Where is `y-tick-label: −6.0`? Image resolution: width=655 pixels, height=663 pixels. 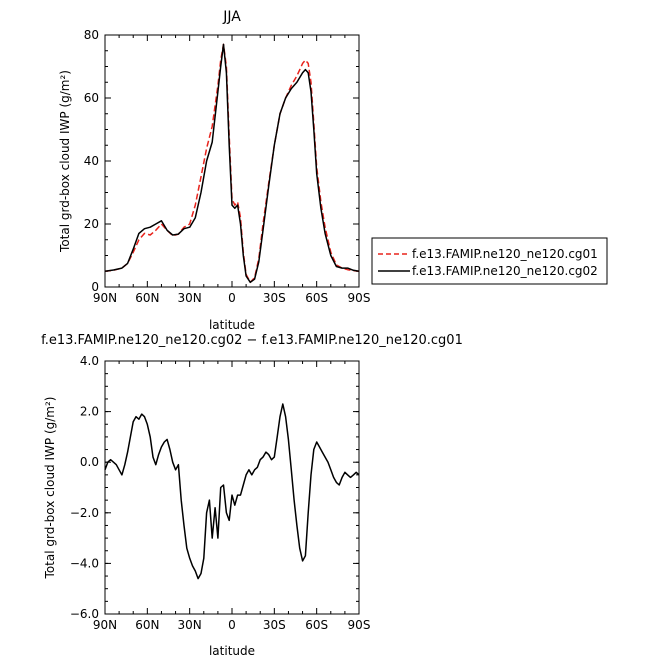
y-tick-label: −6.0 is located at coordinates (84, 614).